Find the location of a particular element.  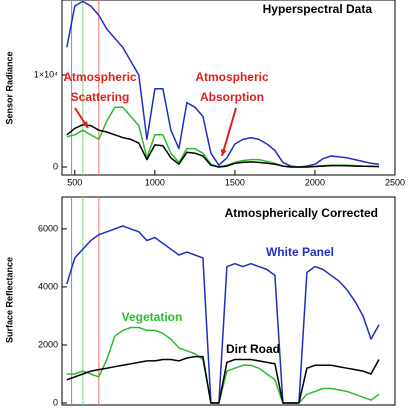

series-label: Dirt Road is located at coordinates (253, 349).